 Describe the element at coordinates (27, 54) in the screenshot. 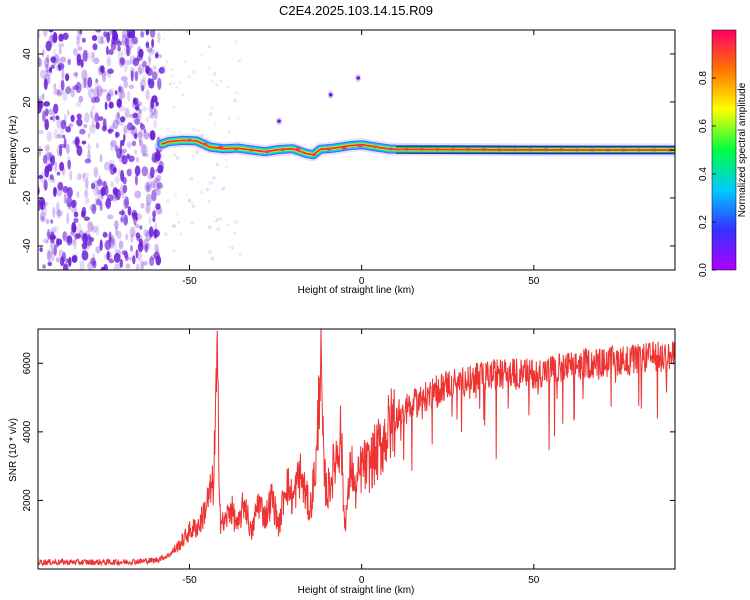

I see `y-tick-label: 40` at that location.